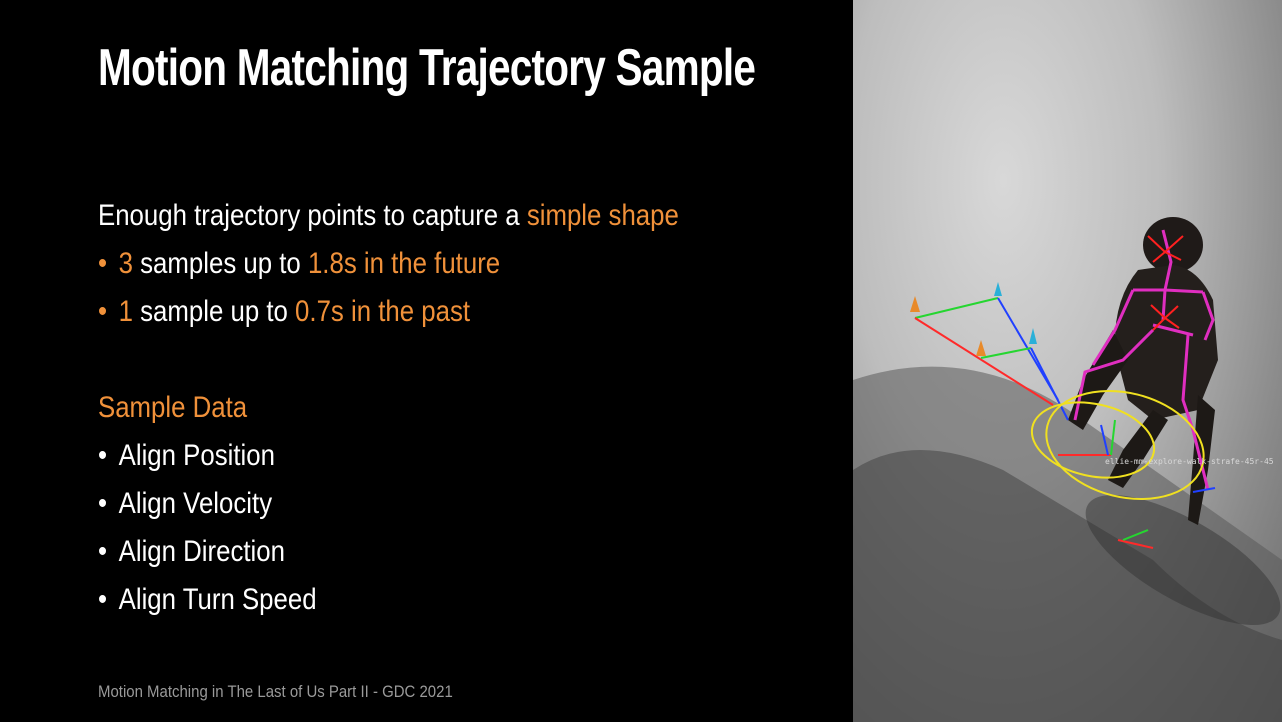 The height and width of the screenshot is (722, 1282). What do you see at coordinates (1183, 560) in the screenshot?
I see `character-shadow` at bounding box center [1183, 560].